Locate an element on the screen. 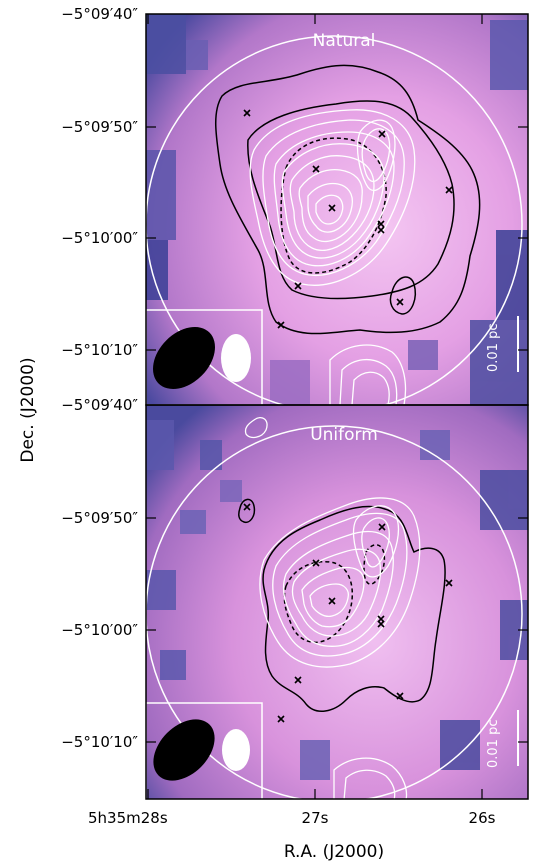  panel-natural-star-markers is located at coordinates (348, 219).